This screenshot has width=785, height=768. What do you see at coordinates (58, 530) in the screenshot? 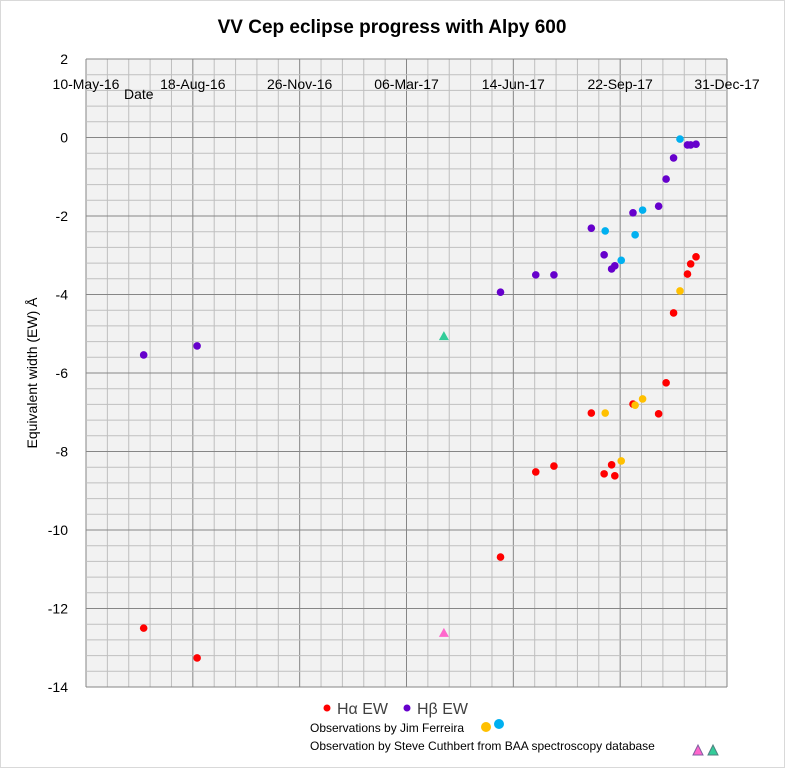
I see `y-tick-label: -10` at bounding box center [58, 530].